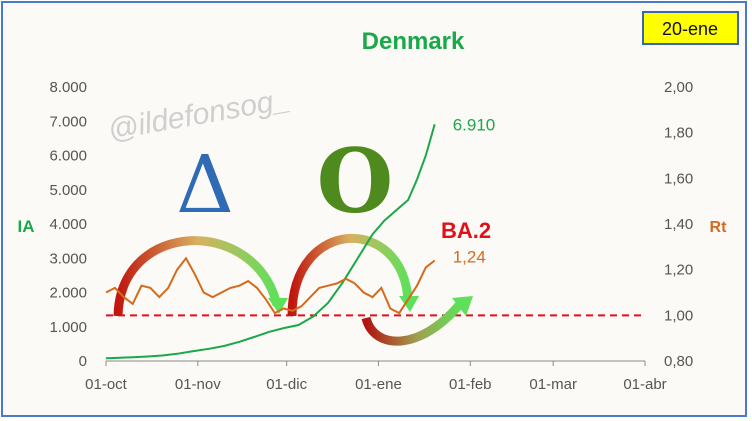 The image size is (752, 421). Describe the element at coordinates (68, 87) in the screenshot. I see `y-left-tick-label: 8.000` at that location.